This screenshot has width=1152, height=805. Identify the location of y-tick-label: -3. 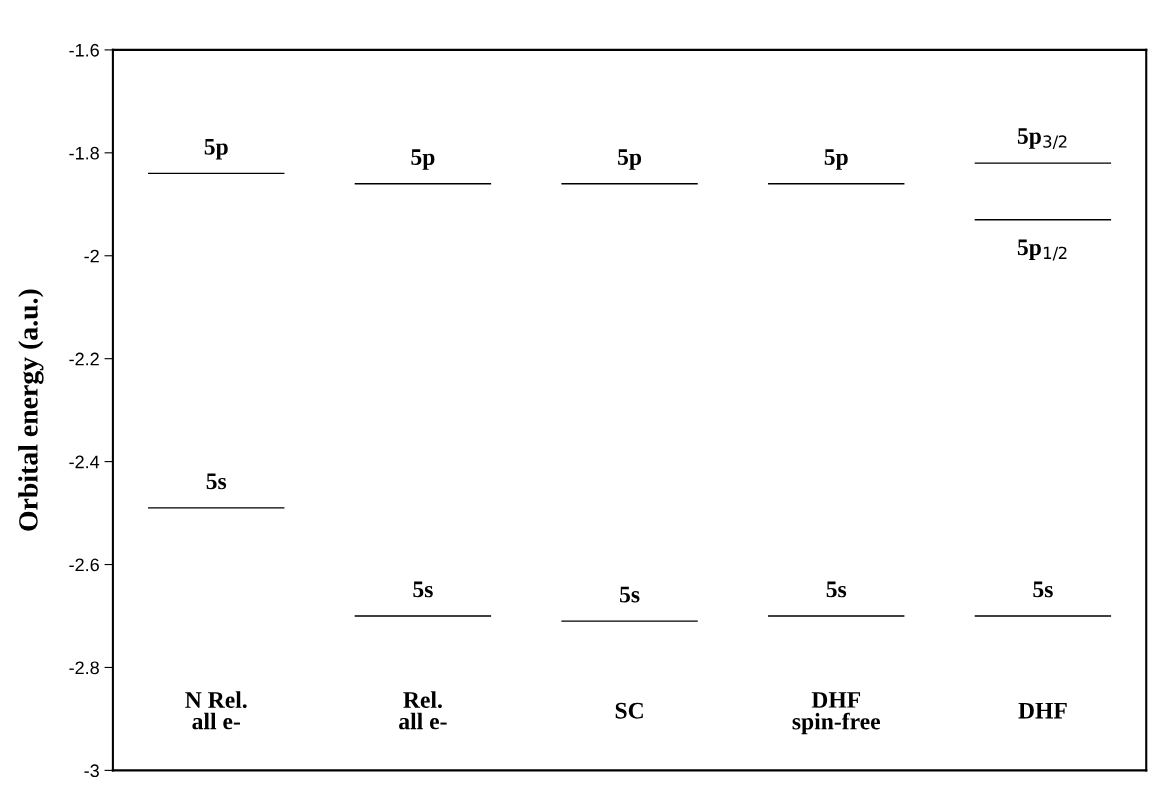
(91, 771).